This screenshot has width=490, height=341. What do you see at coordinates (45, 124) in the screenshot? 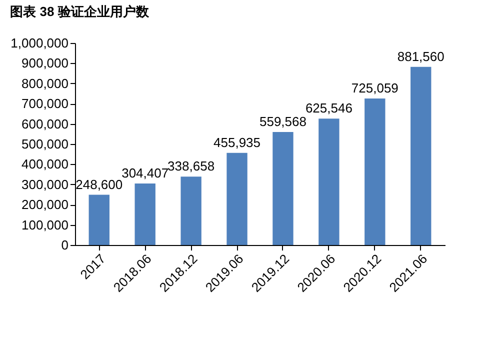
I see `y-tick-label: 600,000` at bounding box center [45, 124].